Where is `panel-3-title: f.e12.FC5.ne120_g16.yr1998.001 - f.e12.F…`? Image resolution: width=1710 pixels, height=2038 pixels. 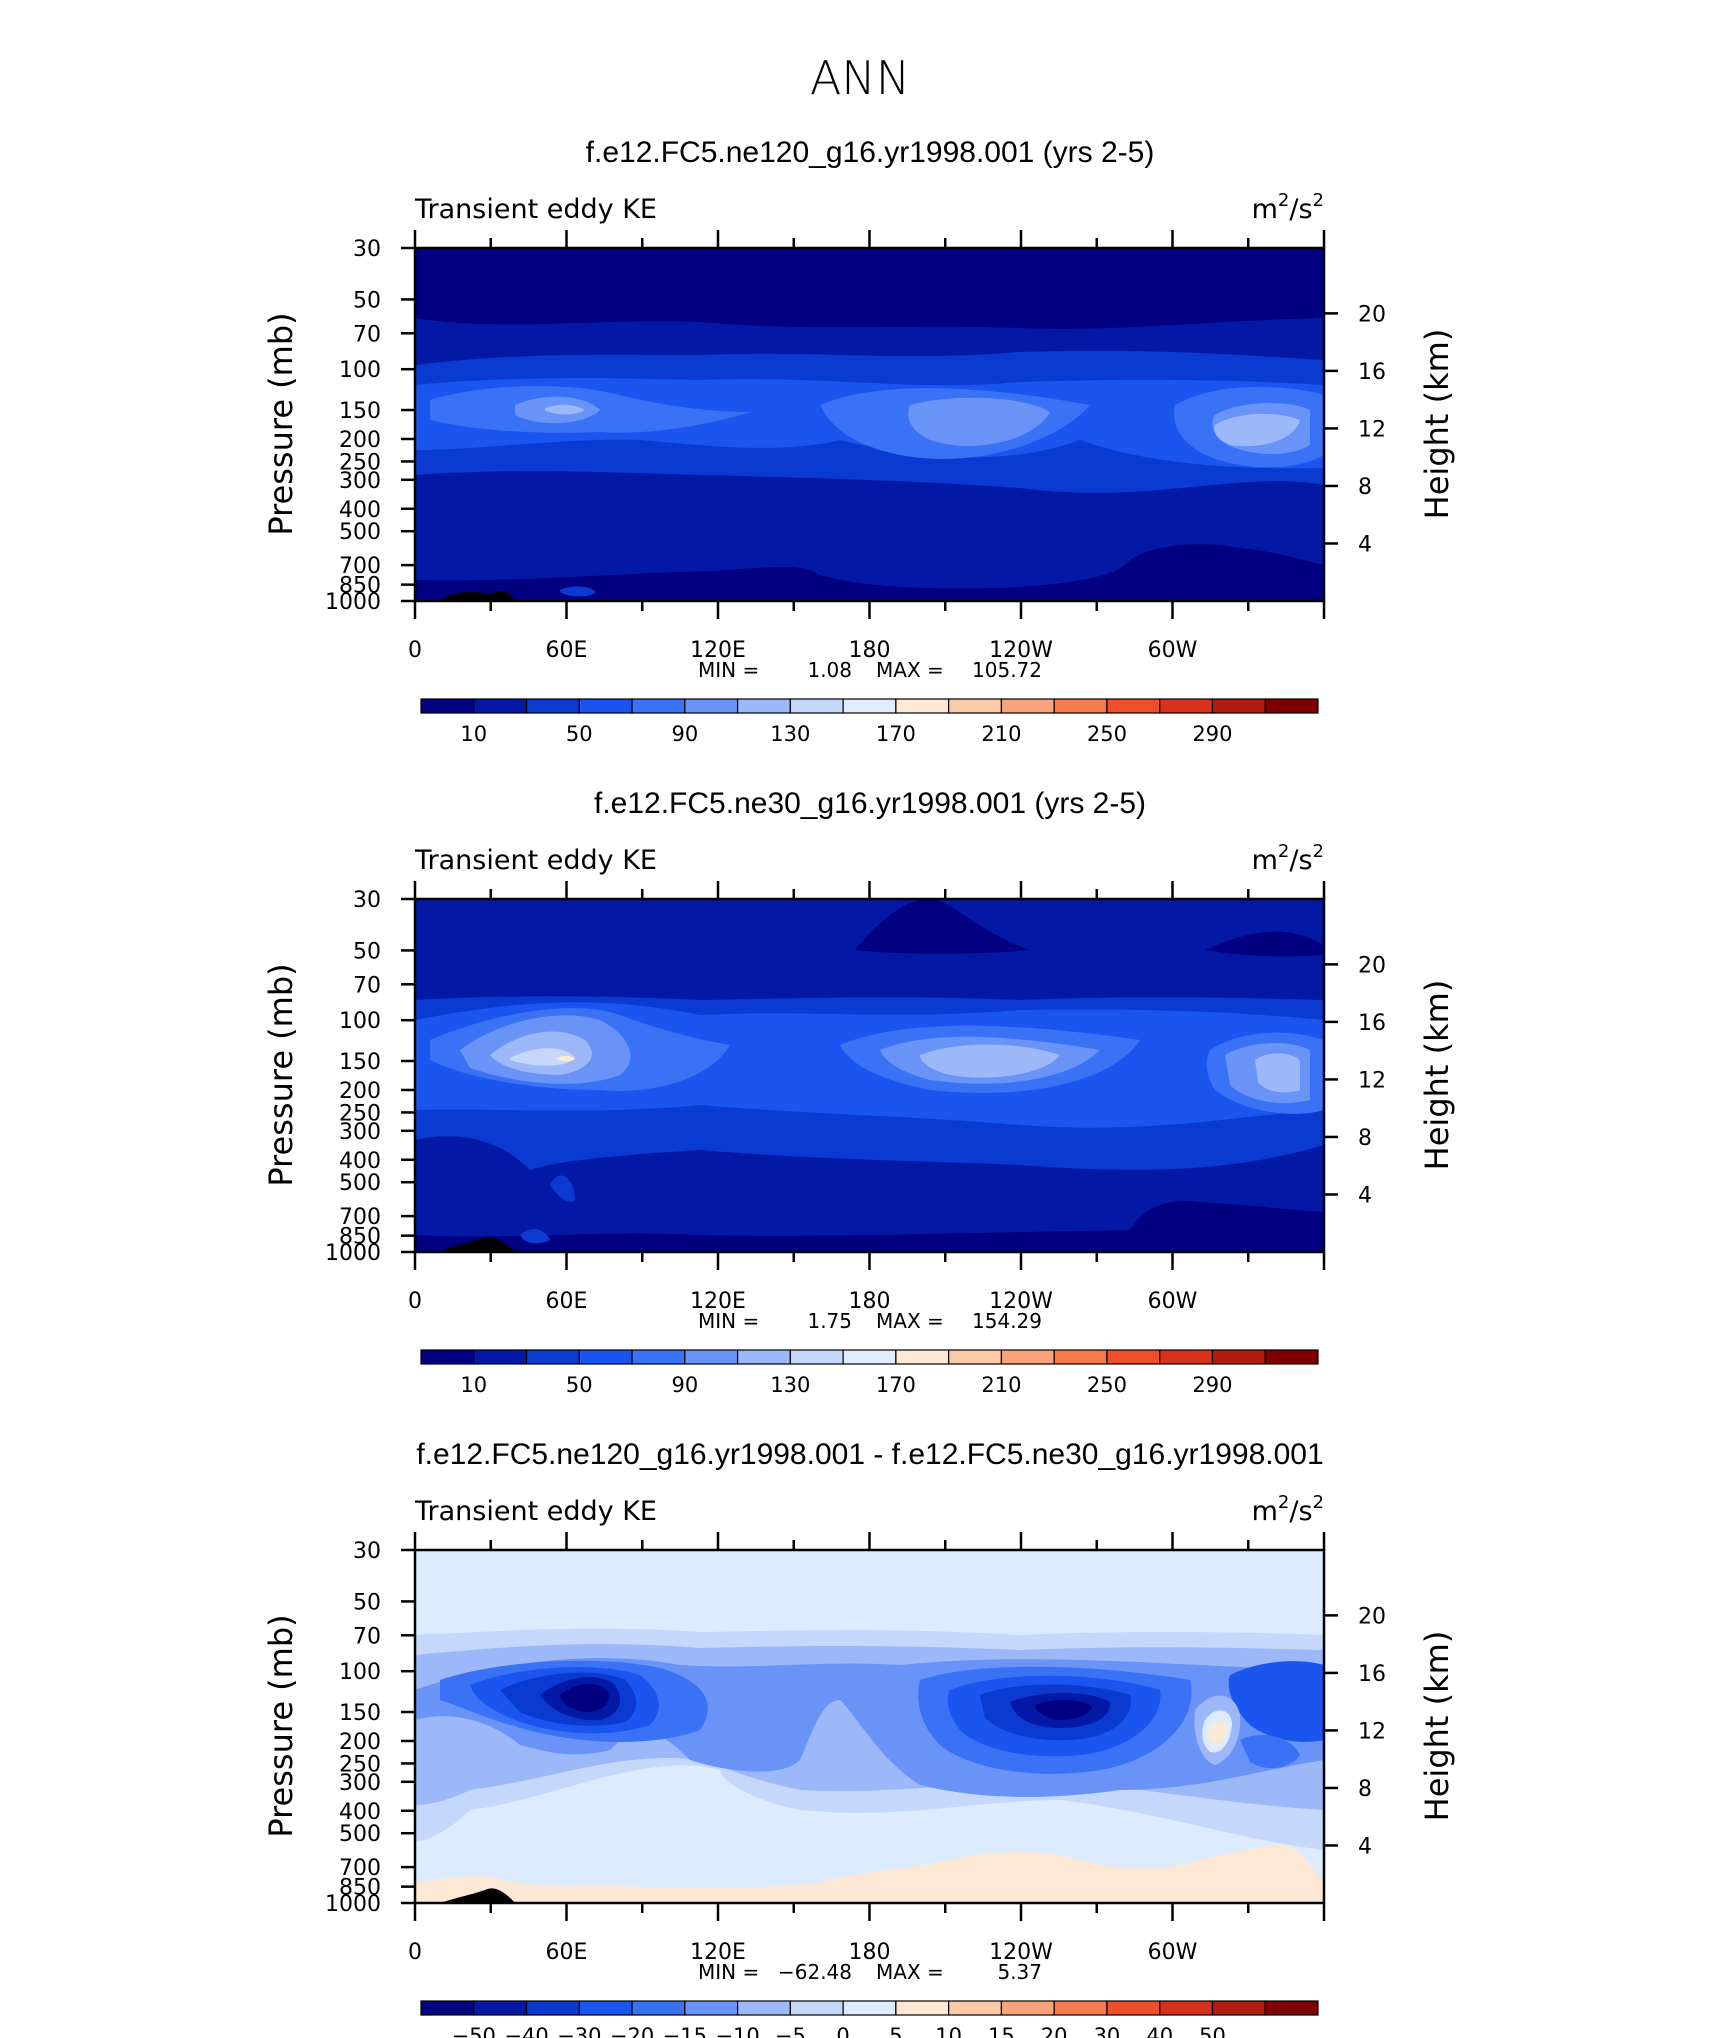 panel-3-title: f.e12.FC5.ne120_g16.yr1998.001 - f.e12.F… is located at coordinates (869, 1454).